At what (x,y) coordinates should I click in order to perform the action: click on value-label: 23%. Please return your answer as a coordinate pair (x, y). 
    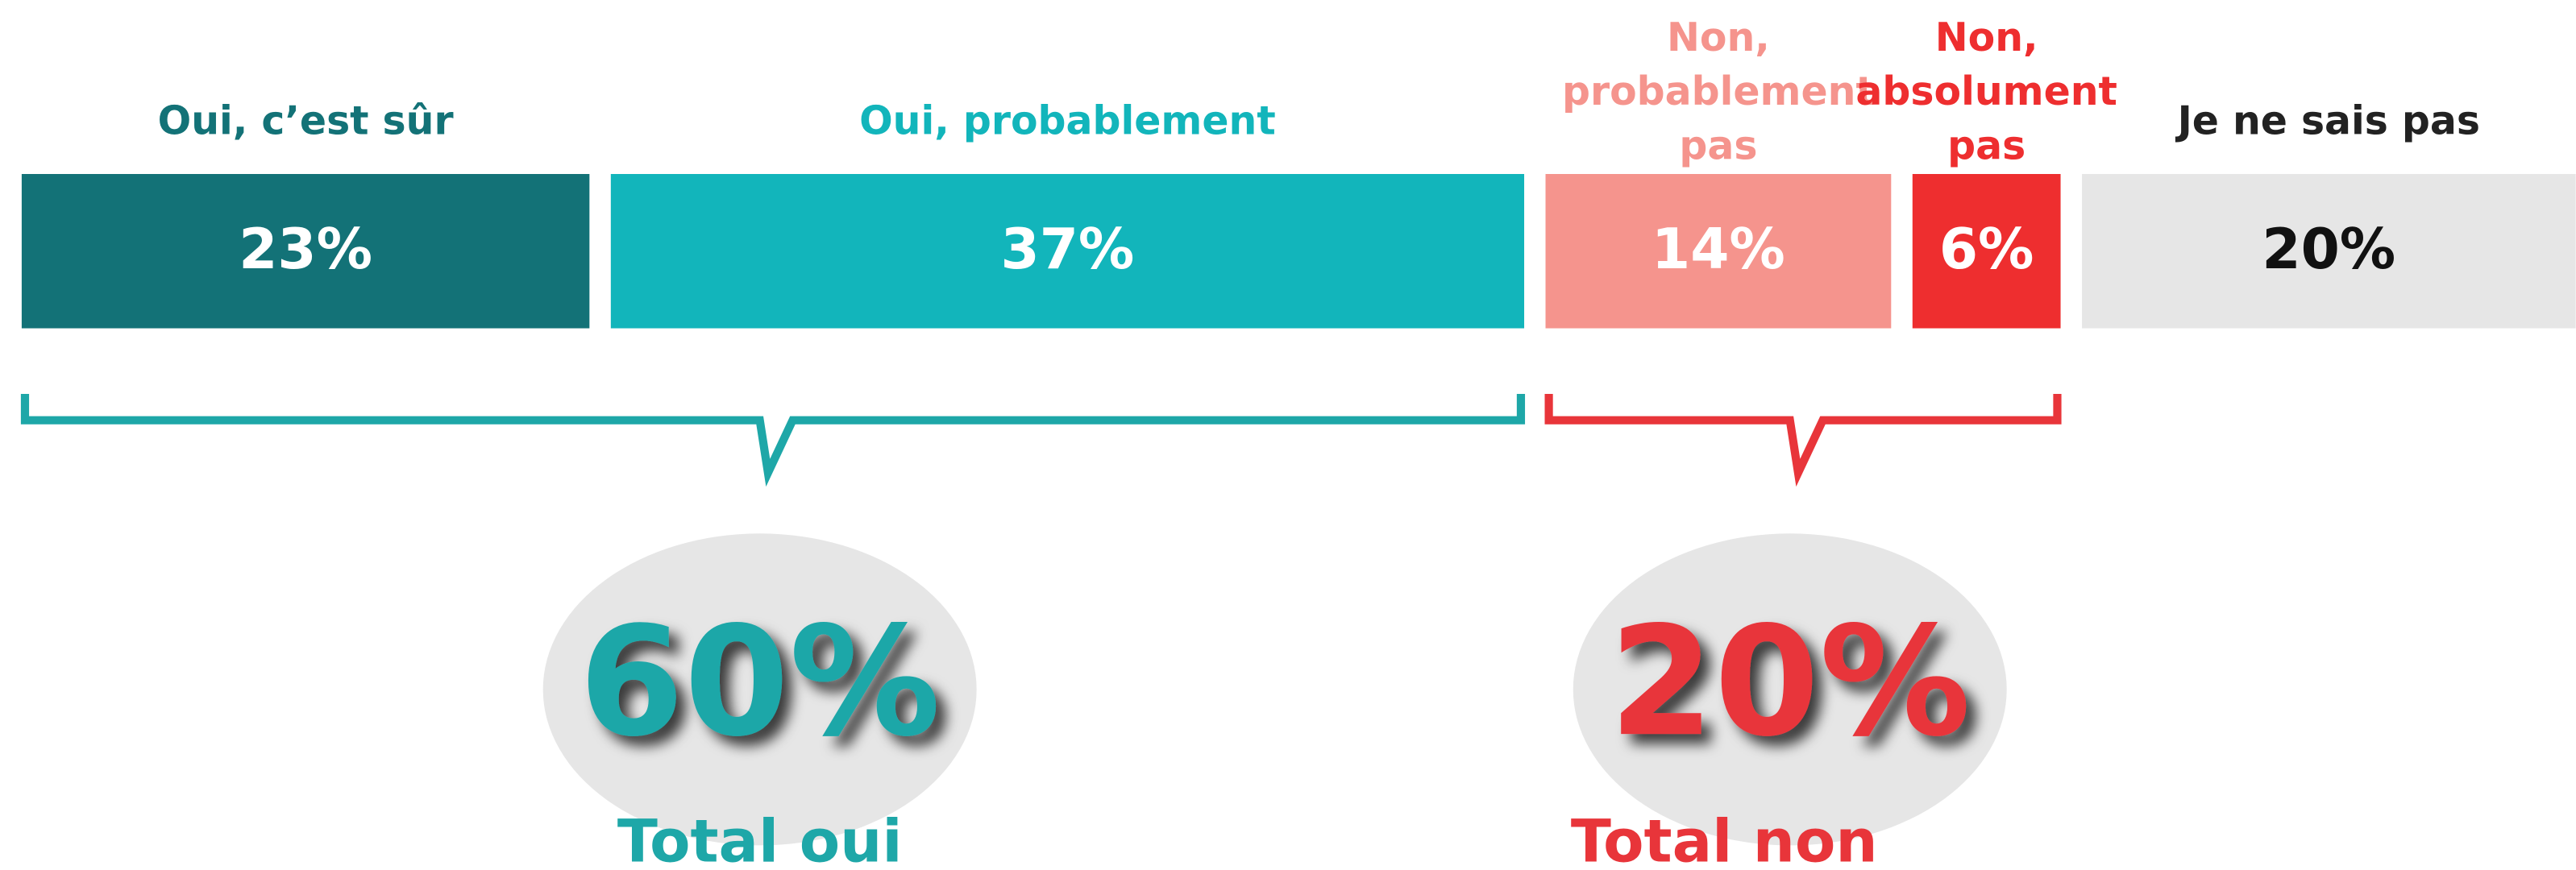
    Looking at the image, I should click on (305, 250).